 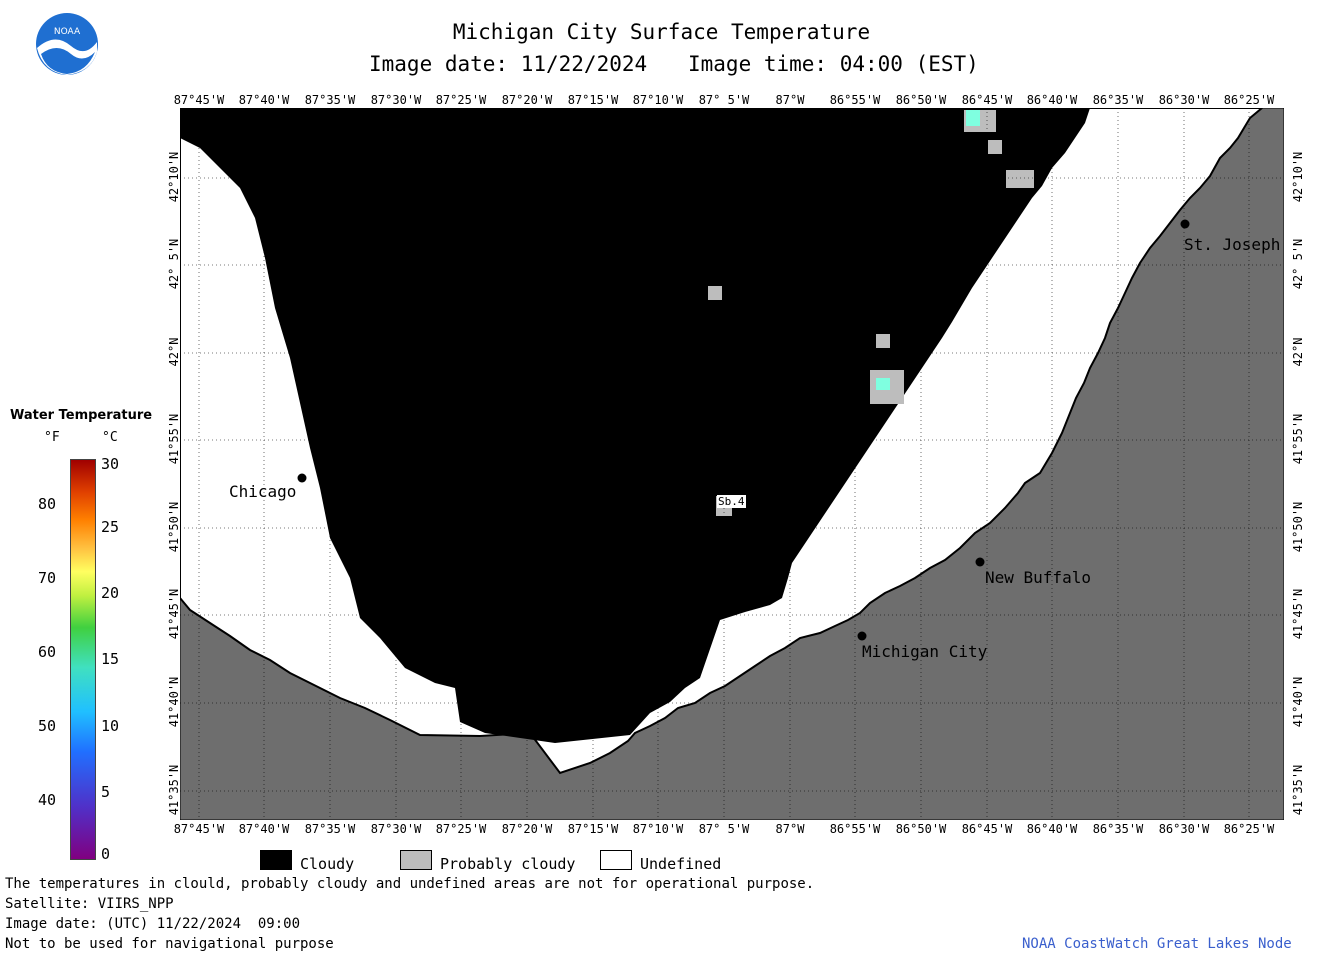 I want to click on key-swatch-cloudy, so click(x=276, y=860).